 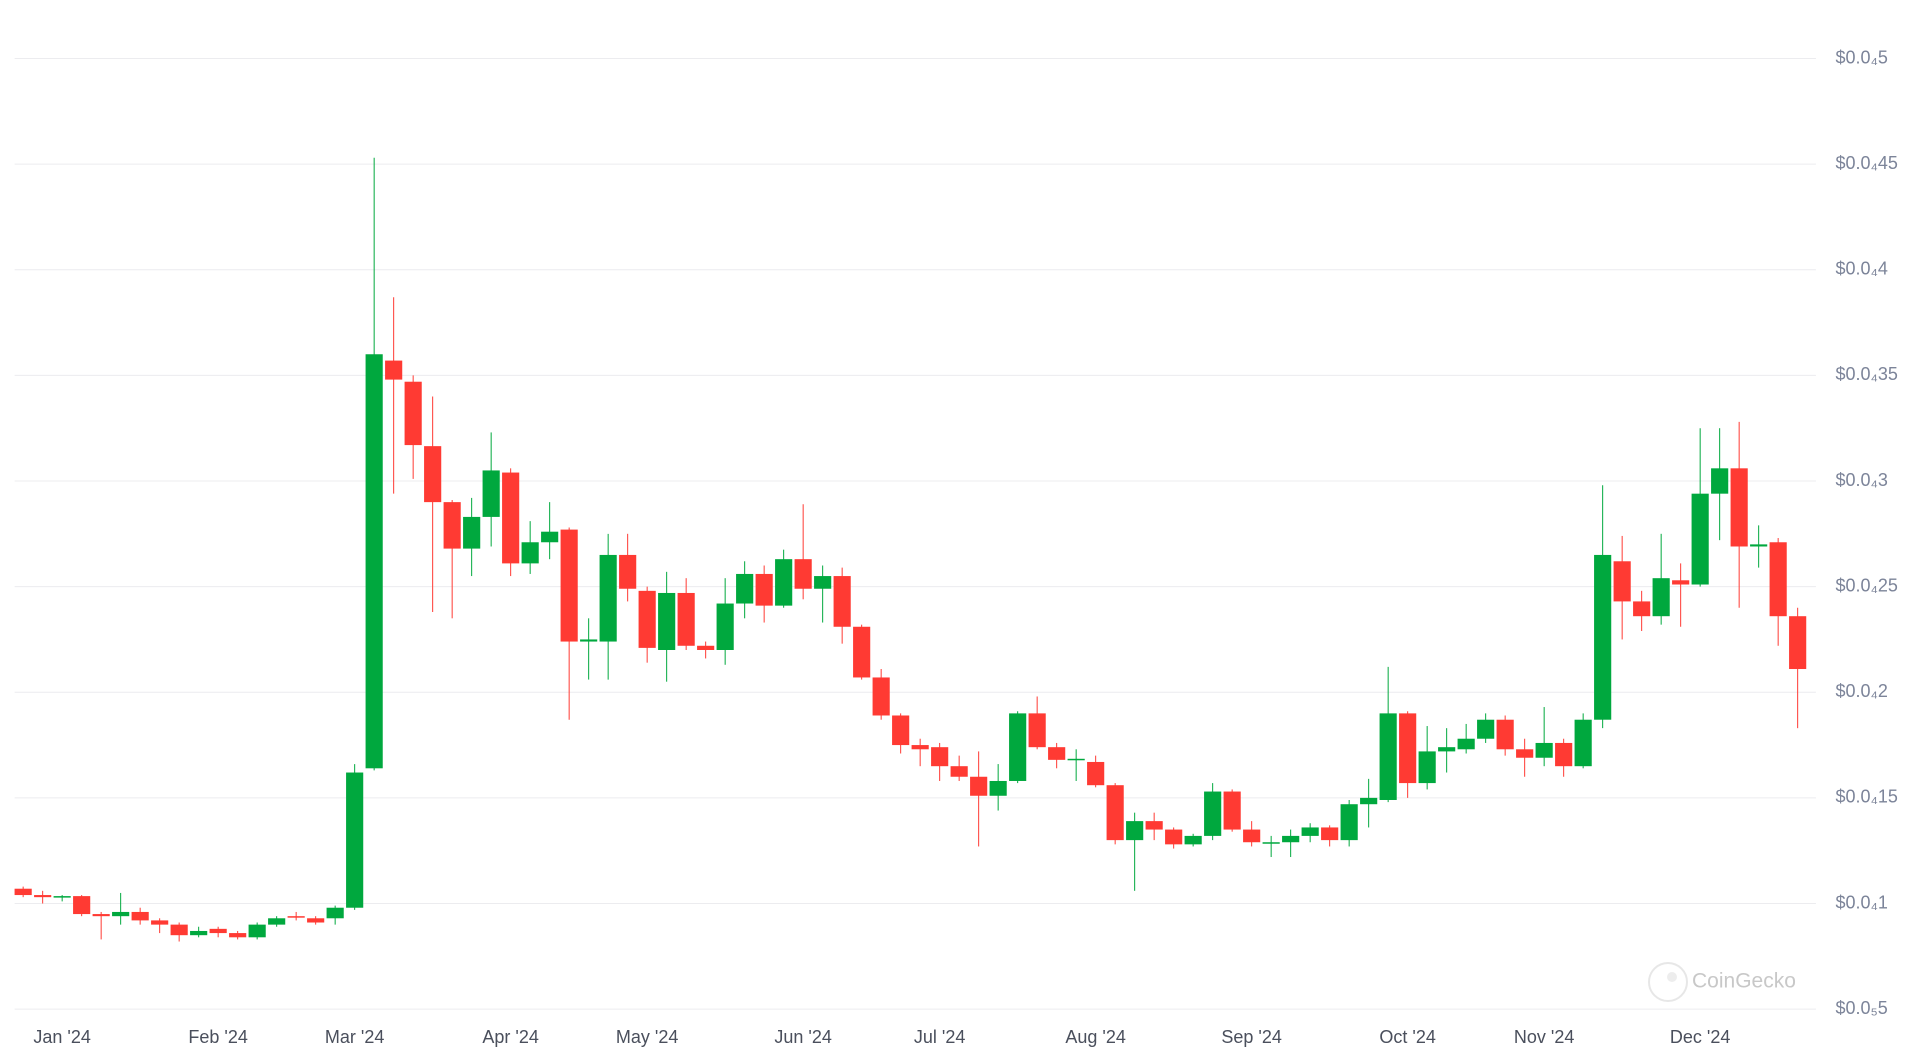 What do you see at coordinates (1861, 269) in the screenshot?
I see `y-tick-label: $0.0₄4` at bounding box center [1861, 269].